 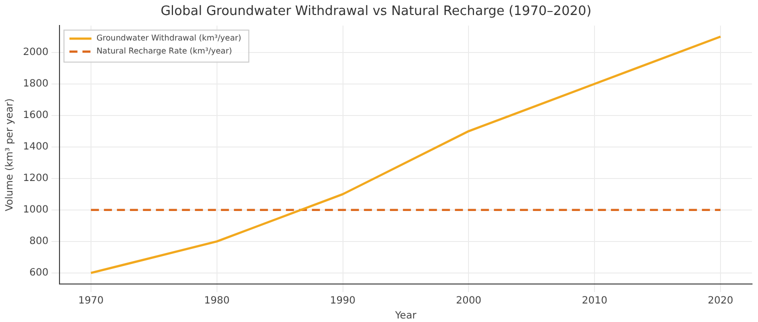 I want to click on y-tick-label: 1000, so click(x=35, y=210).